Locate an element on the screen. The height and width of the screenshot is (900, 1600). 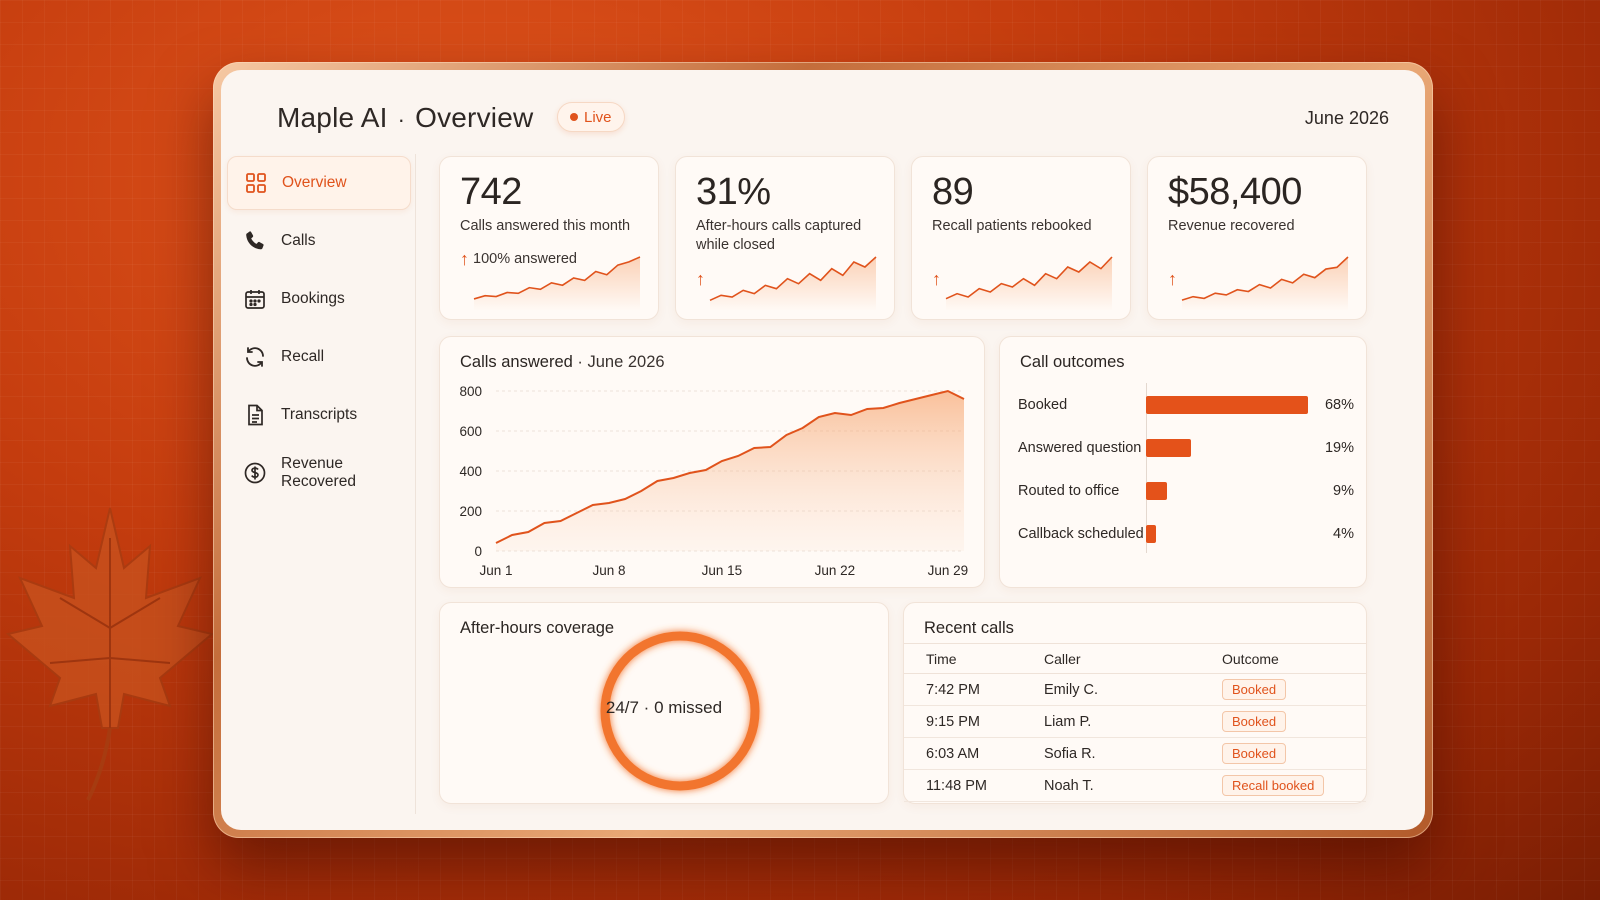
chart-title: Calls answered · June 2026 is located at coordinates (562, 362).